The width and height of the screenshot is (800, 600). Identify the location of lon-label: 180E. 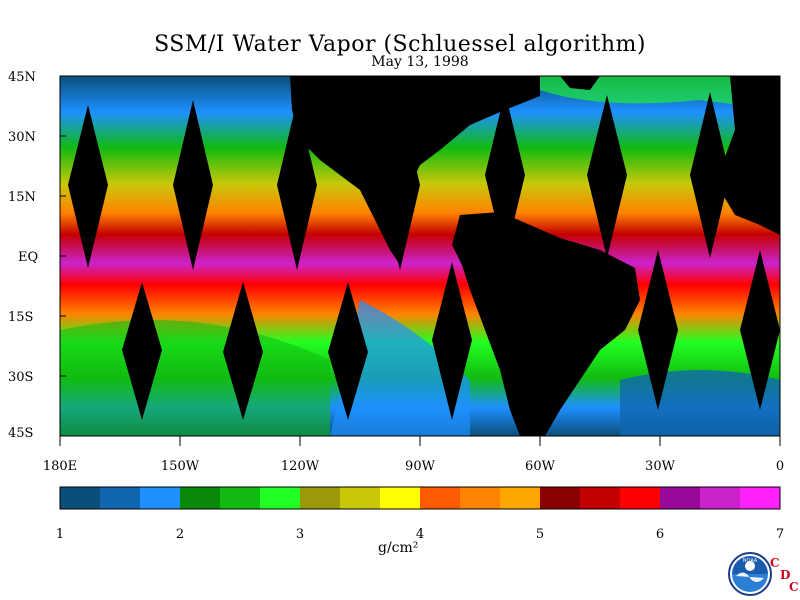
(60, 466).